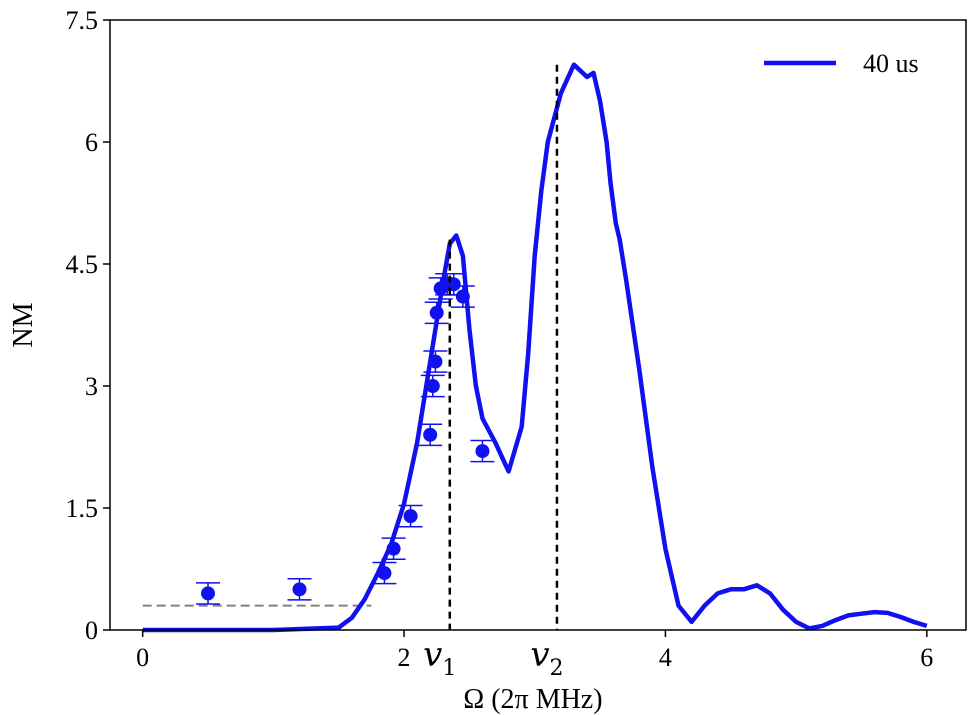 The height and width of the screenshot is (715, 972). Describe the element at coordinates (82, 508) in the screenshot. I see `y-tick-label: 1.5` at that location.